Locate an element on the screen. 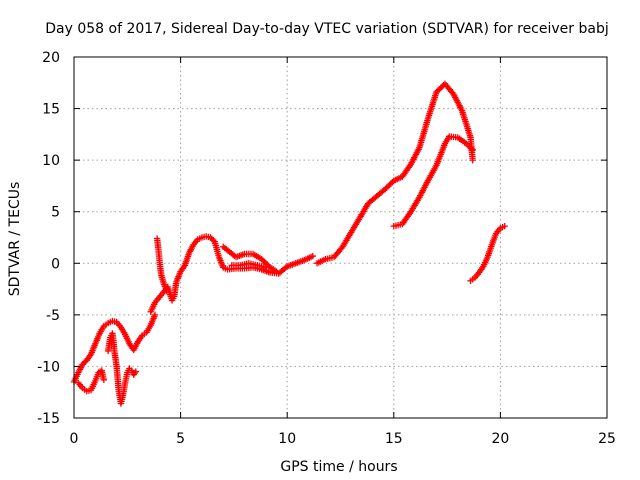  y-axis-label: SDTVAR / TECUs is located at coordinates (15, 239).